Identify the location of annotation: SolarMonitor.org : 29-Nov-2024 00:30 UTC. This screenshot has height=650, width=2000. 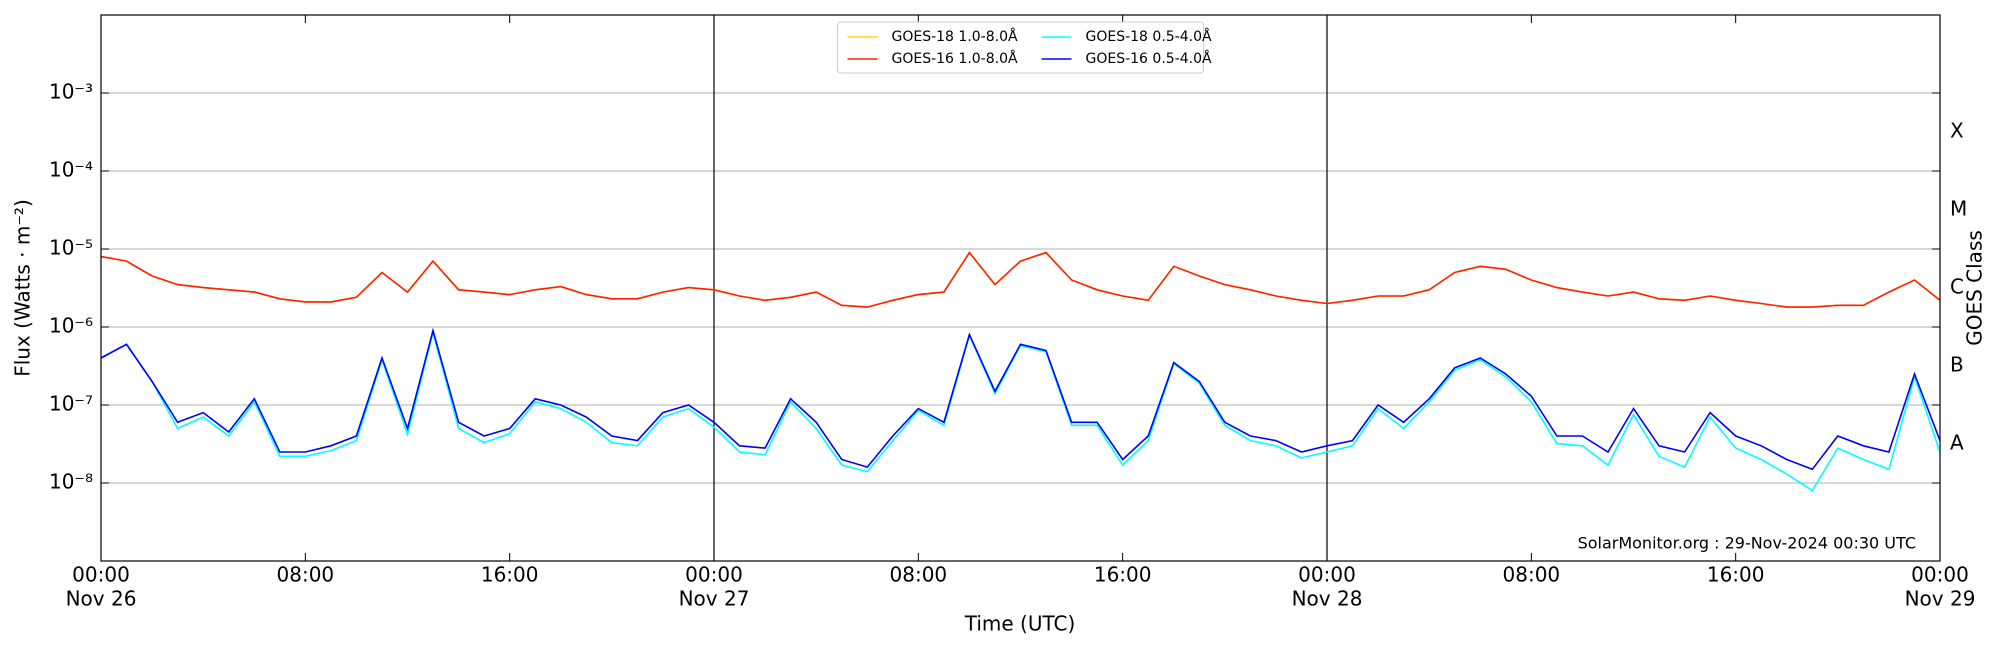
(1747, 543).